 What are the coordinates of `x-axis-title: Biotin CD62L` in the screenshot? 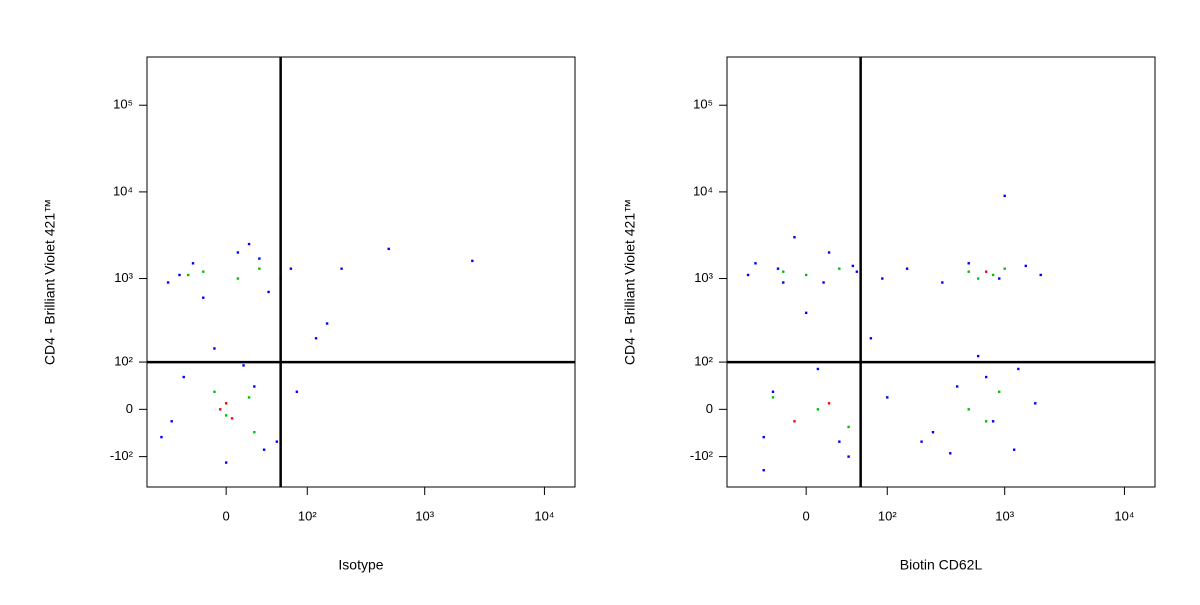 It's located at (941, 565).